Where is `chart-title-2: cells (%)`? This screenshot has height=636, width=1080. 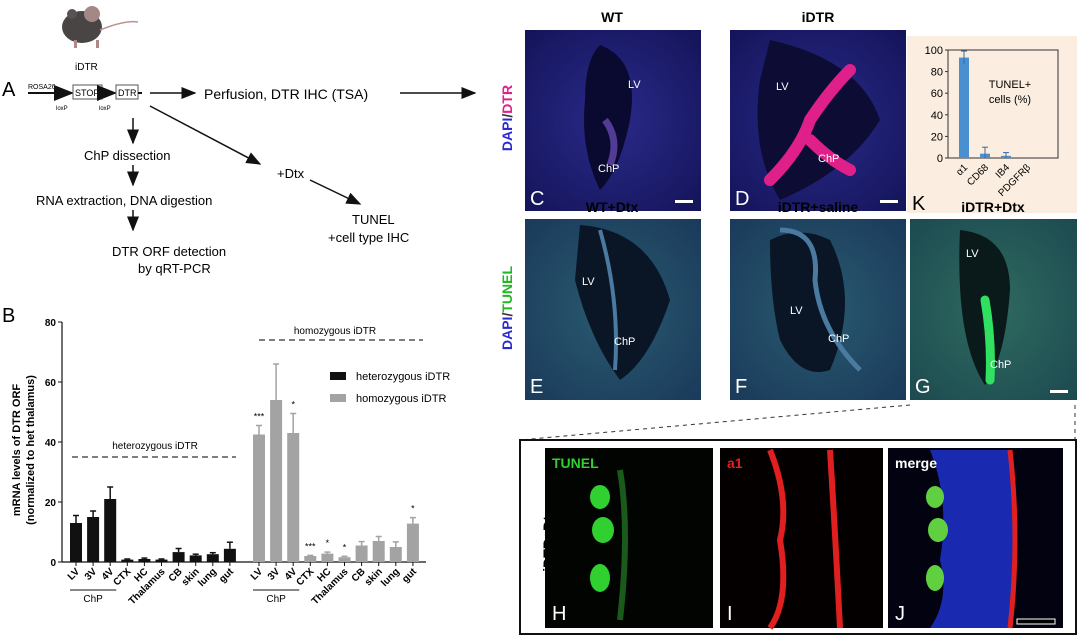 chart-title-2: cells (%) is located at coordinates (1010, 100).